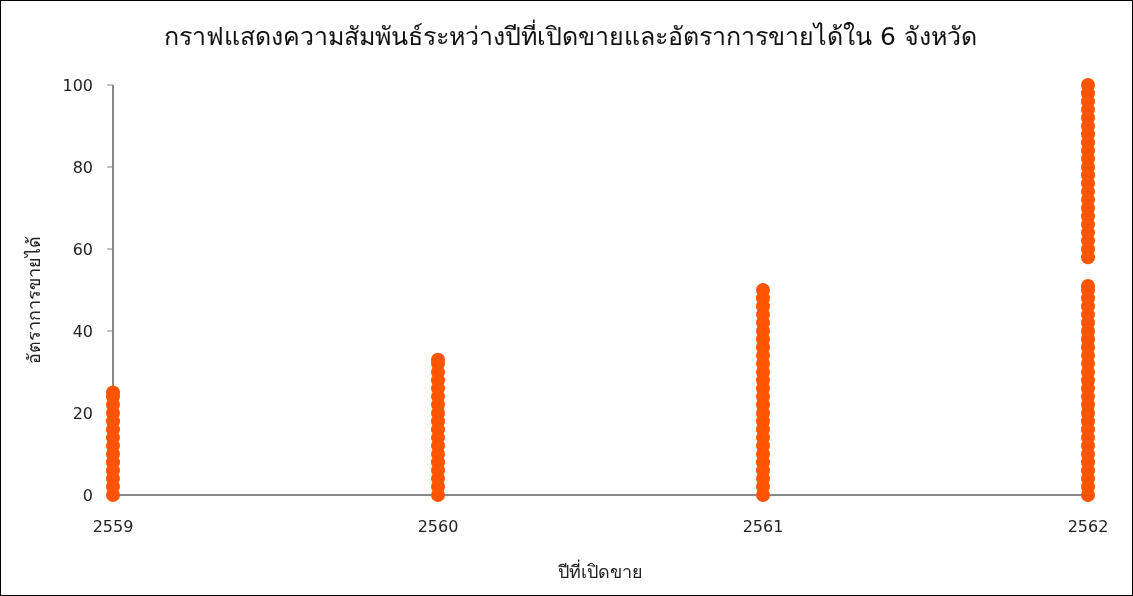  Describe the element at coordinates (600, 570) in the screenshot. I see `x-axis-title: ปีที่เปิดขาย` at that location.